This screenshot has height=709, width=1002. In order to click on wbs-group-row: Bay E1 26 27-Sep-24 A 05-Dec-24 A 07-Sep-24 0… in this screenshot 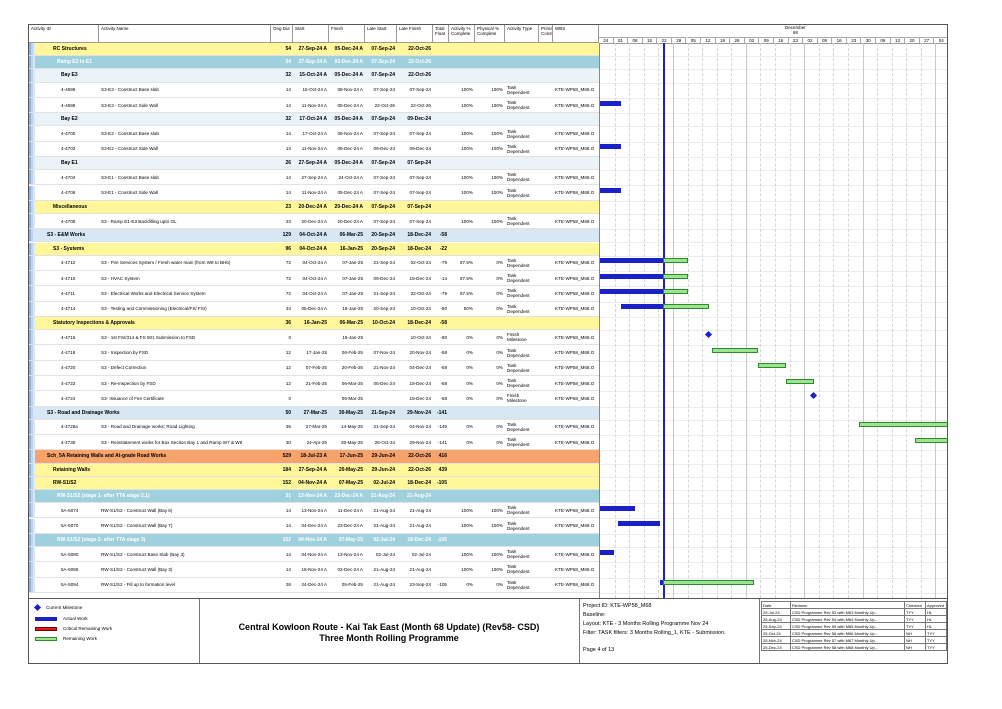, I will do `click(314, 164)`.